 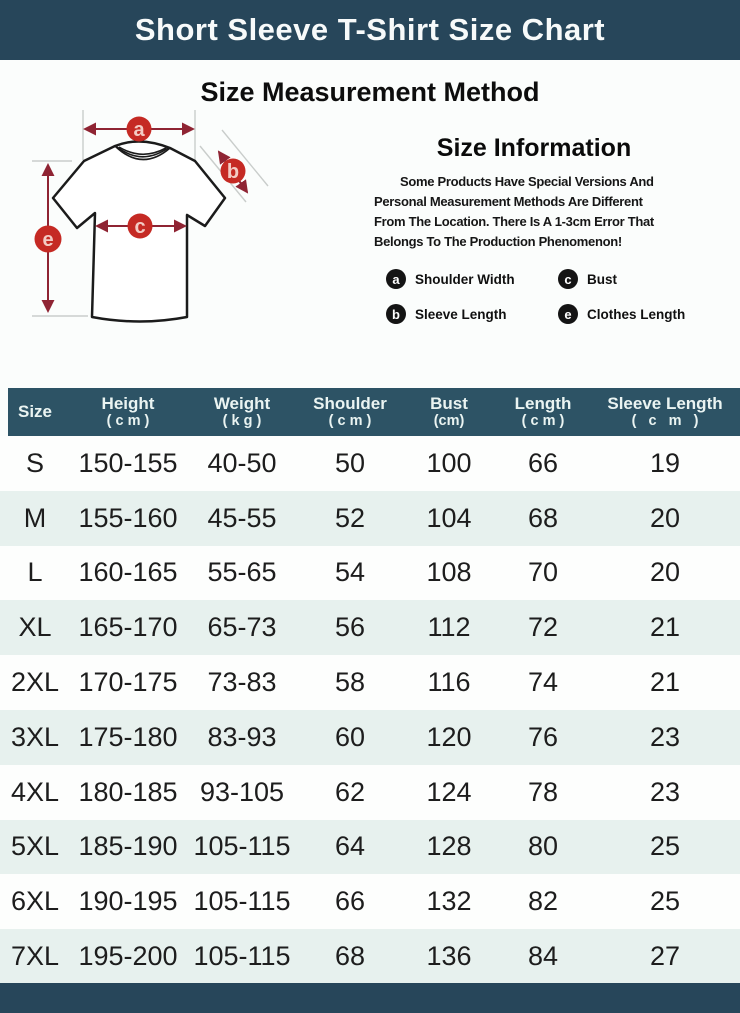 I want to click on value-cell: 150-155, so click(x=128, y=462).